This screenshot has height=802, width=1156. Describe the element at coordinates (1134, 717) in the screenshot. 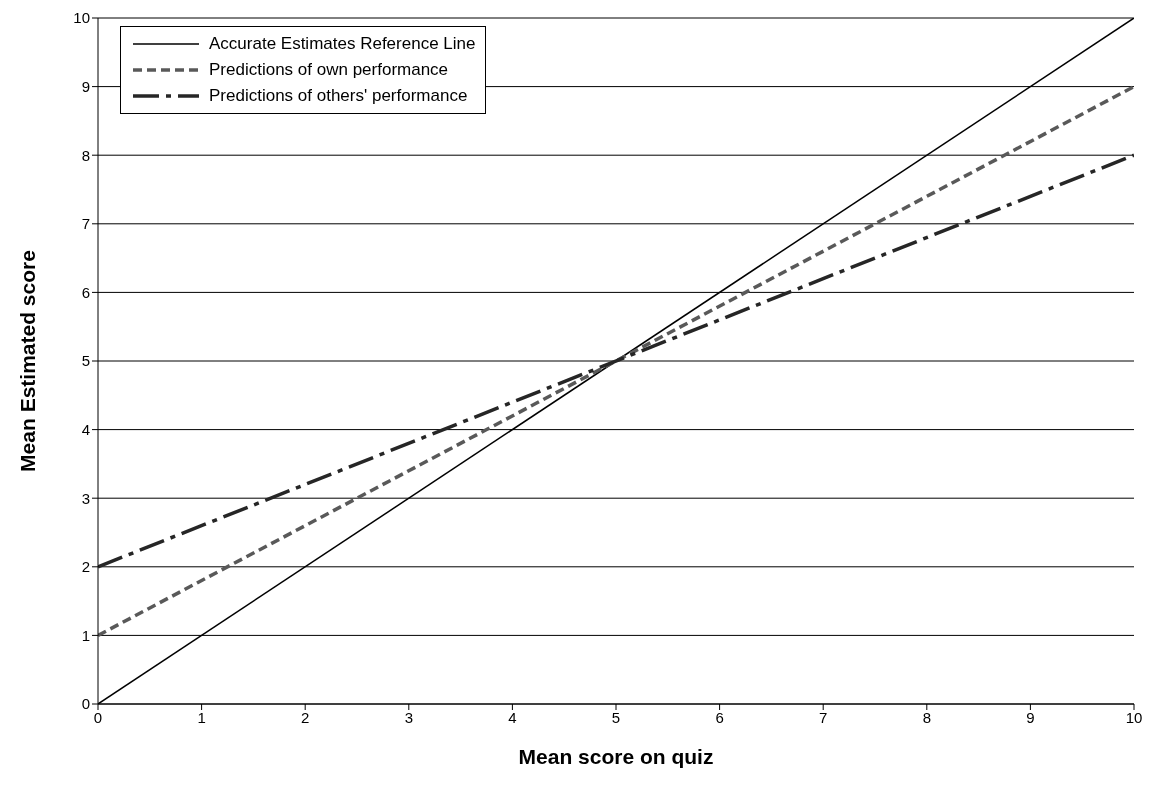

I see `x-tick-label: 10` at that location.